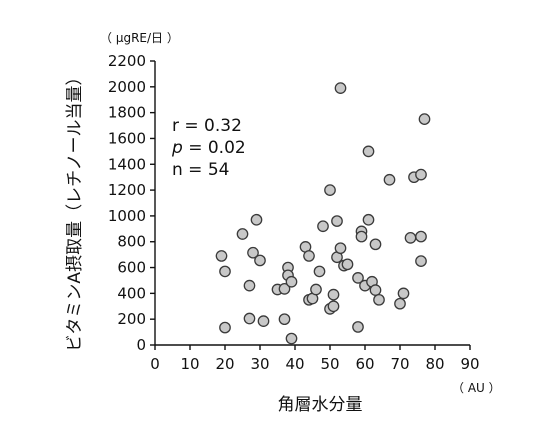 The height and width of the screenshot is (423, 538). What do you see at coordinates (469, 364) in the screenshot?
I see `x-tick-label: 90` at bounding box center [469, 364].